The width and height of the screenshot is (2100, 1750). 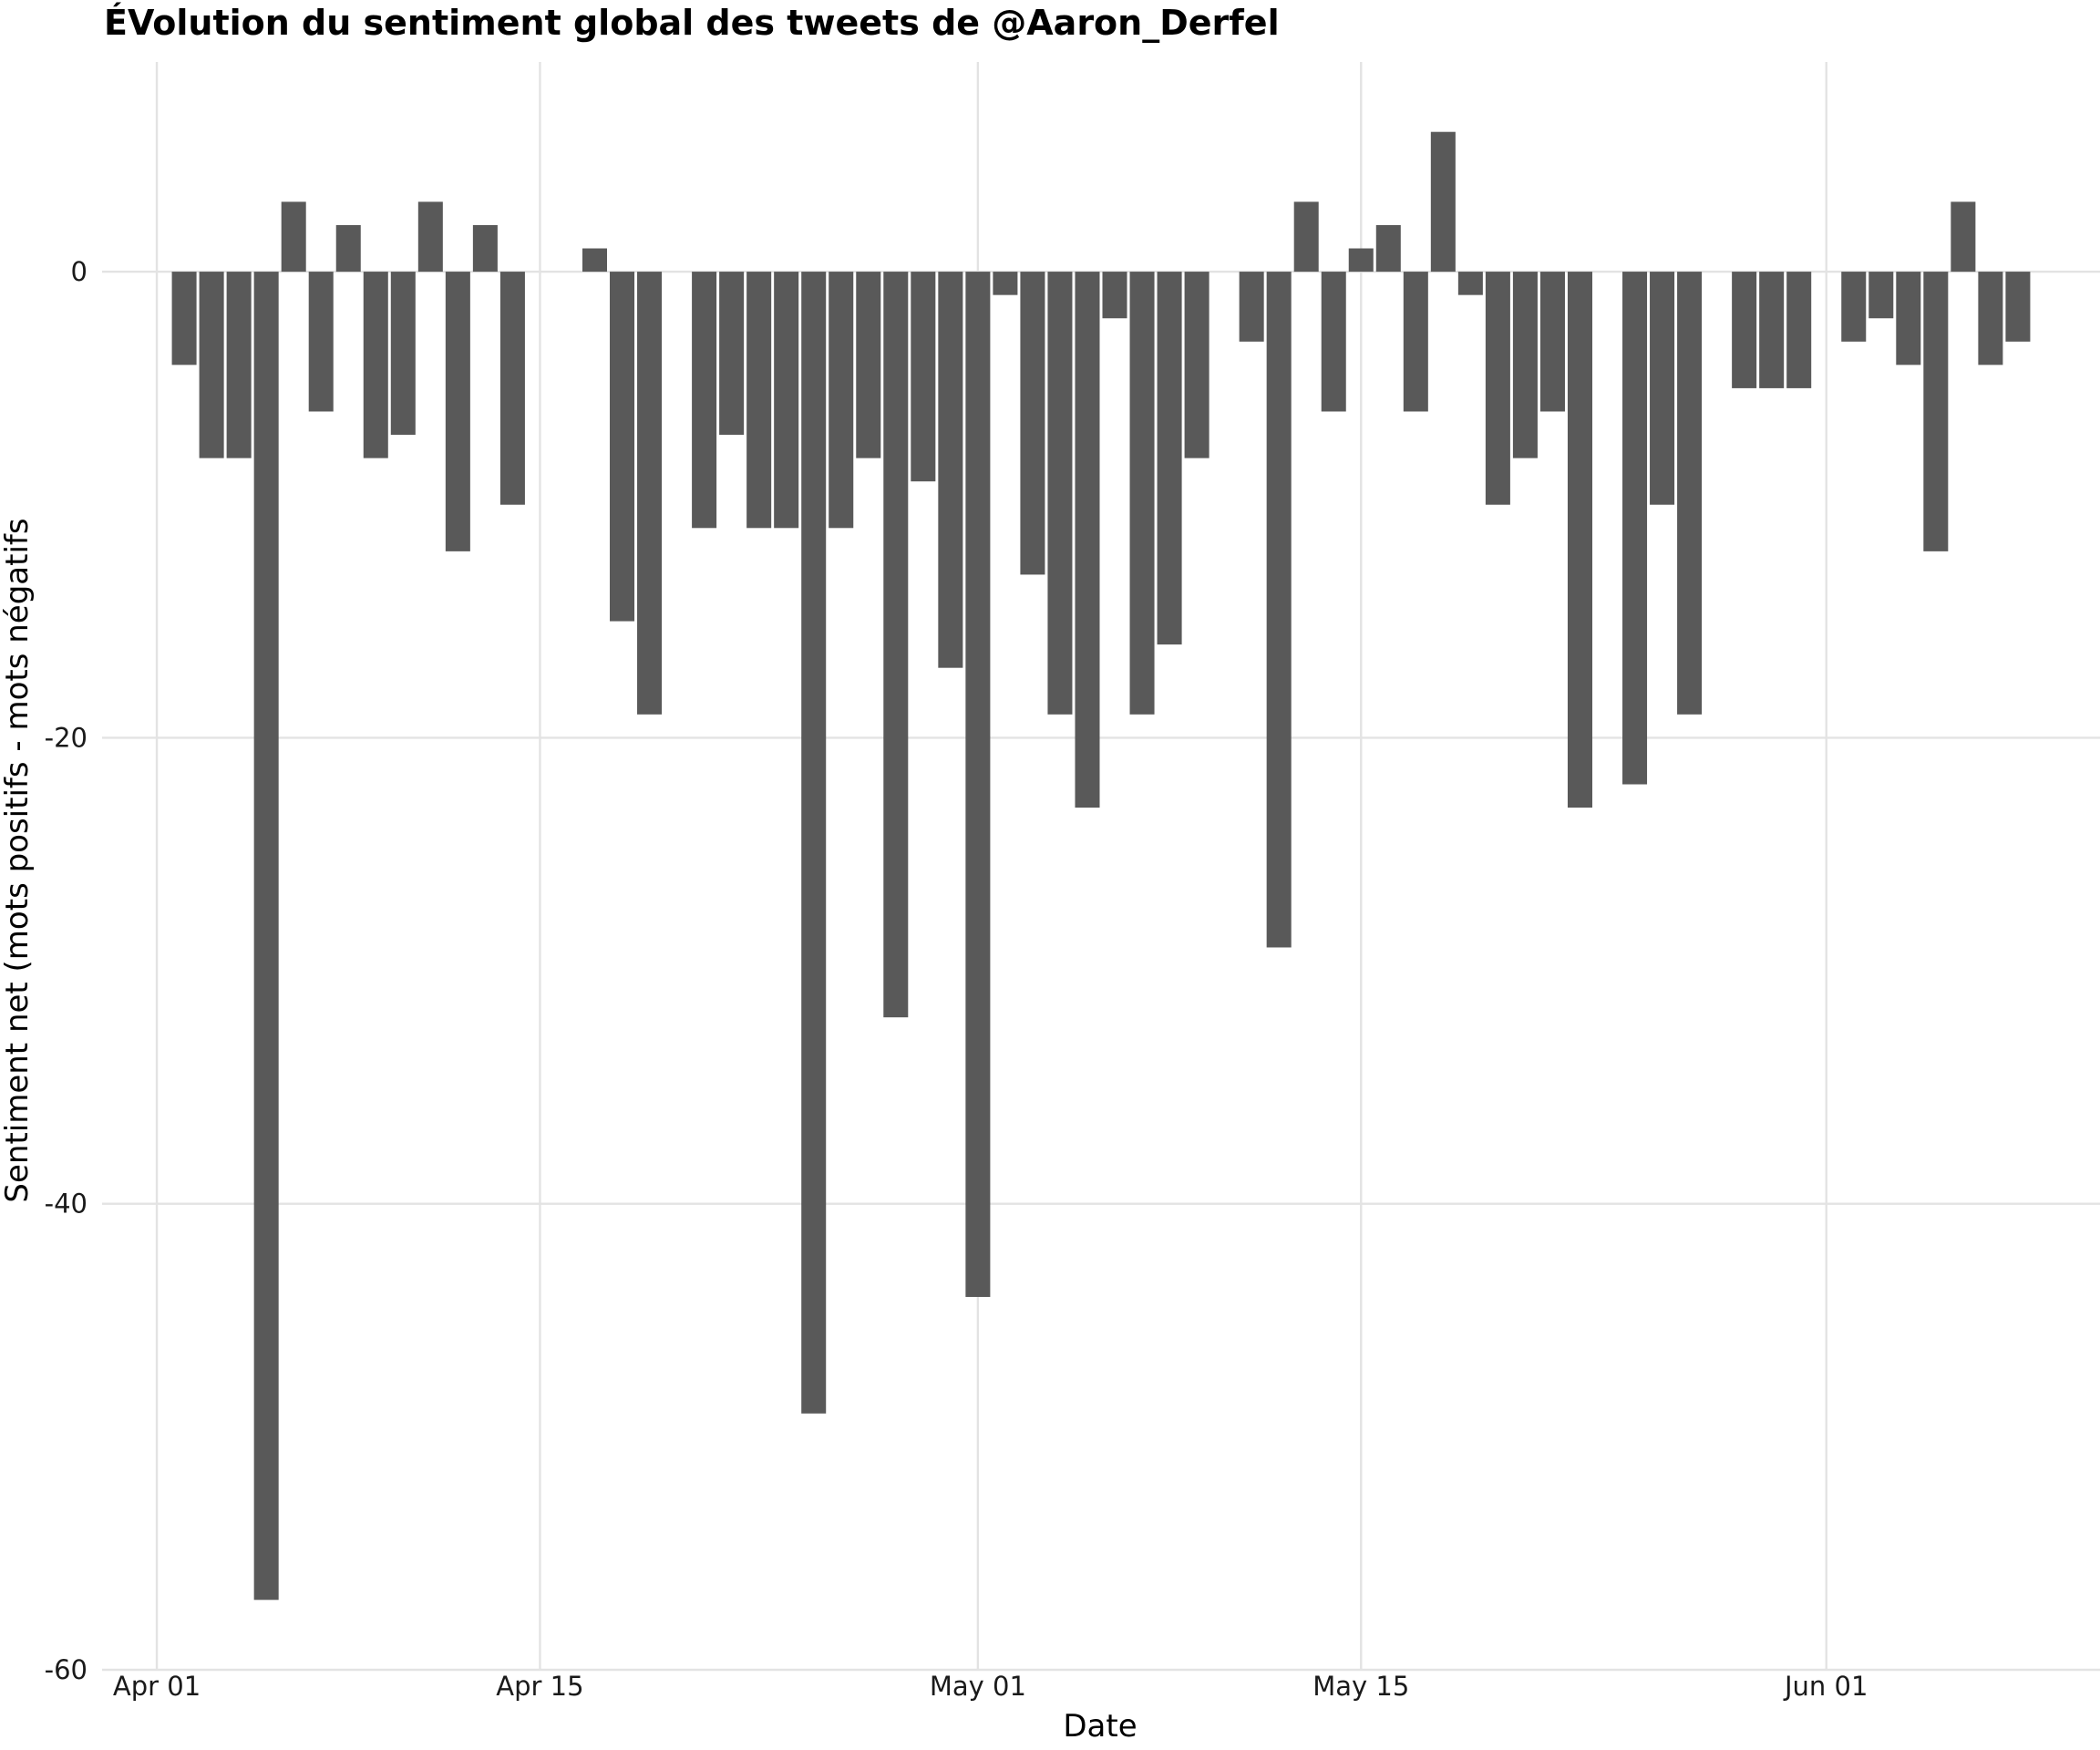 What do you see at coordinates (1690, 494) in the screenshot?
I see `bar: 2022-05-27: -19` at bounding box center [1690, 494].